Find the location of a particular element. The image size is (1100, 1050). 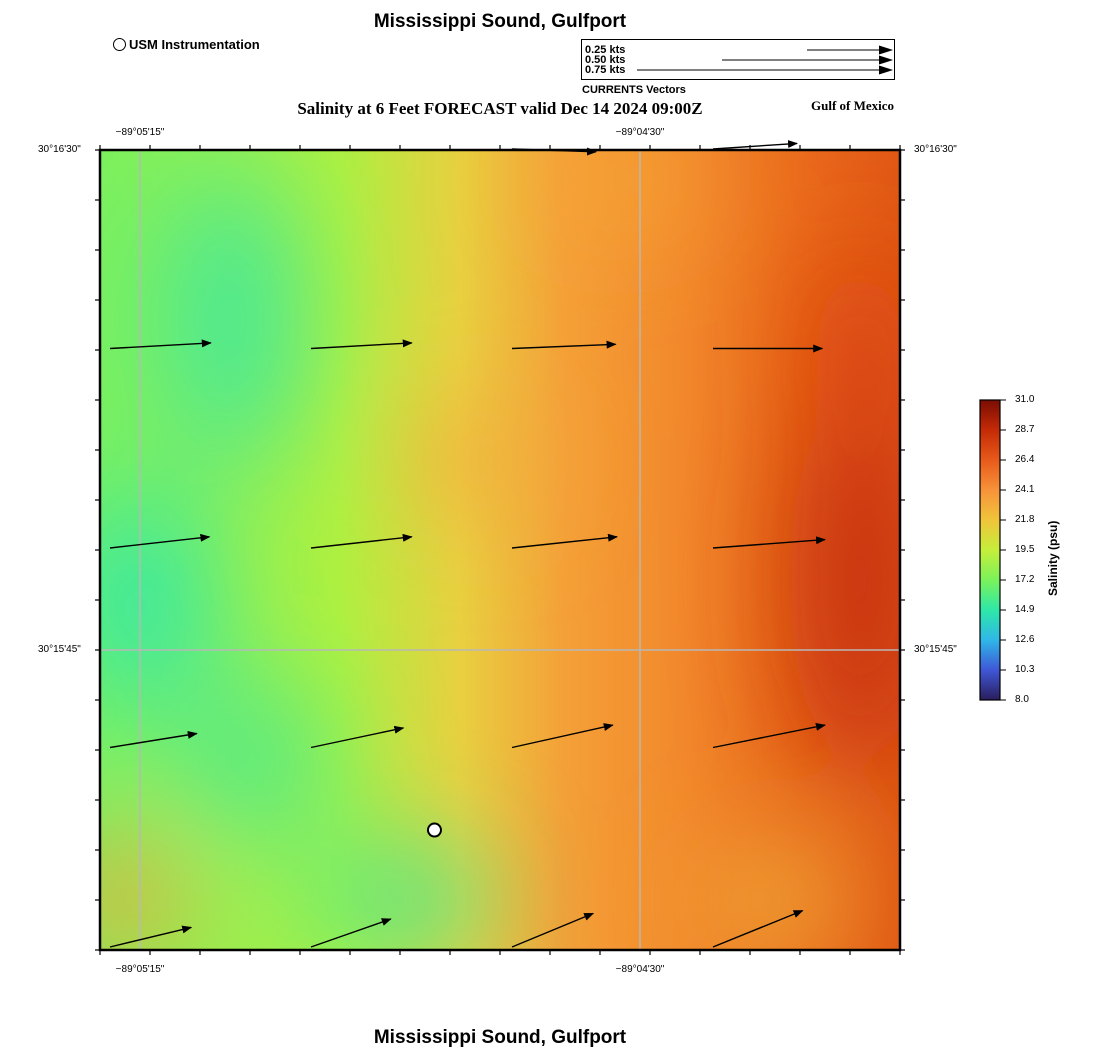

lon-label-bottom-2: −89°04'30" is located at coordinates (640, 969).